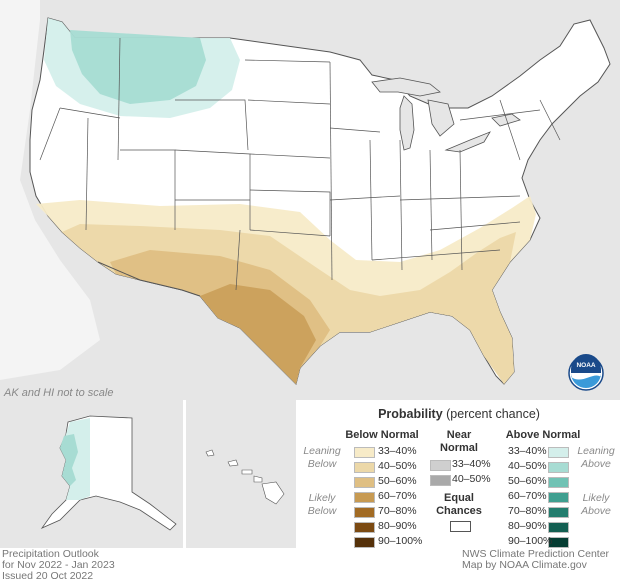 The height and width of the screenshot is (585, 620). I want to click on credit-cpc: NWS Climate Prediction Center, so click(536, 554).